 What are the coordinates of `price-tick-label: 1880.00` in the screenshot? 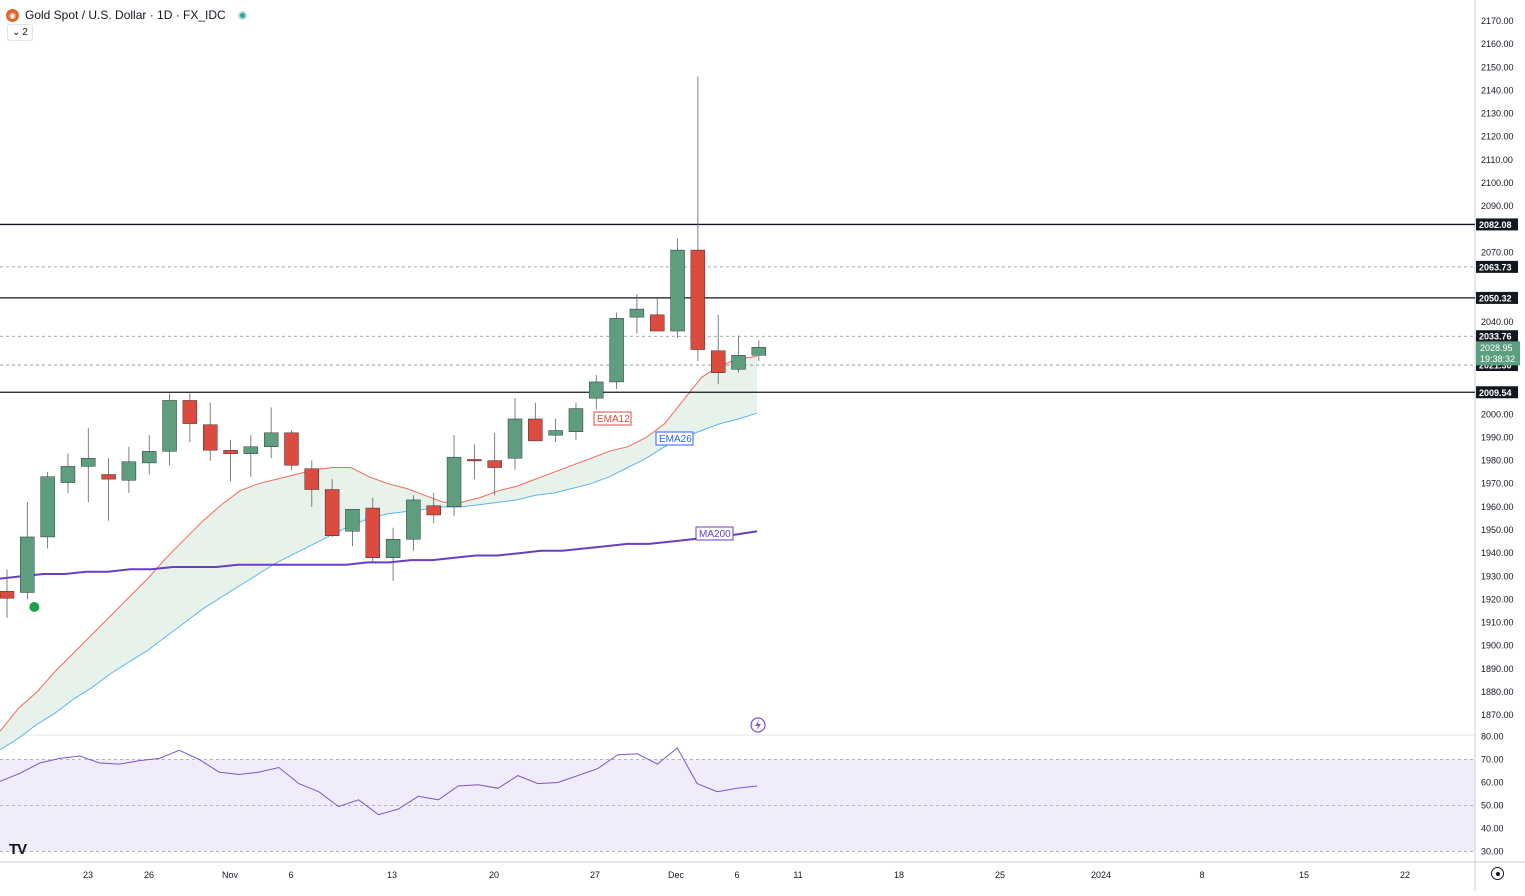 It's located at (1497, 692).